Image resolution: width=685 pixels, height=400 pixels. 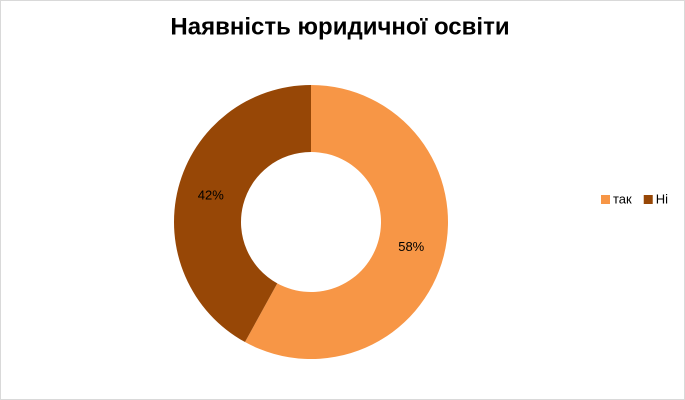 I want to click on chart-title: Наявність юридичної освіти, so click(x=339, y=26).